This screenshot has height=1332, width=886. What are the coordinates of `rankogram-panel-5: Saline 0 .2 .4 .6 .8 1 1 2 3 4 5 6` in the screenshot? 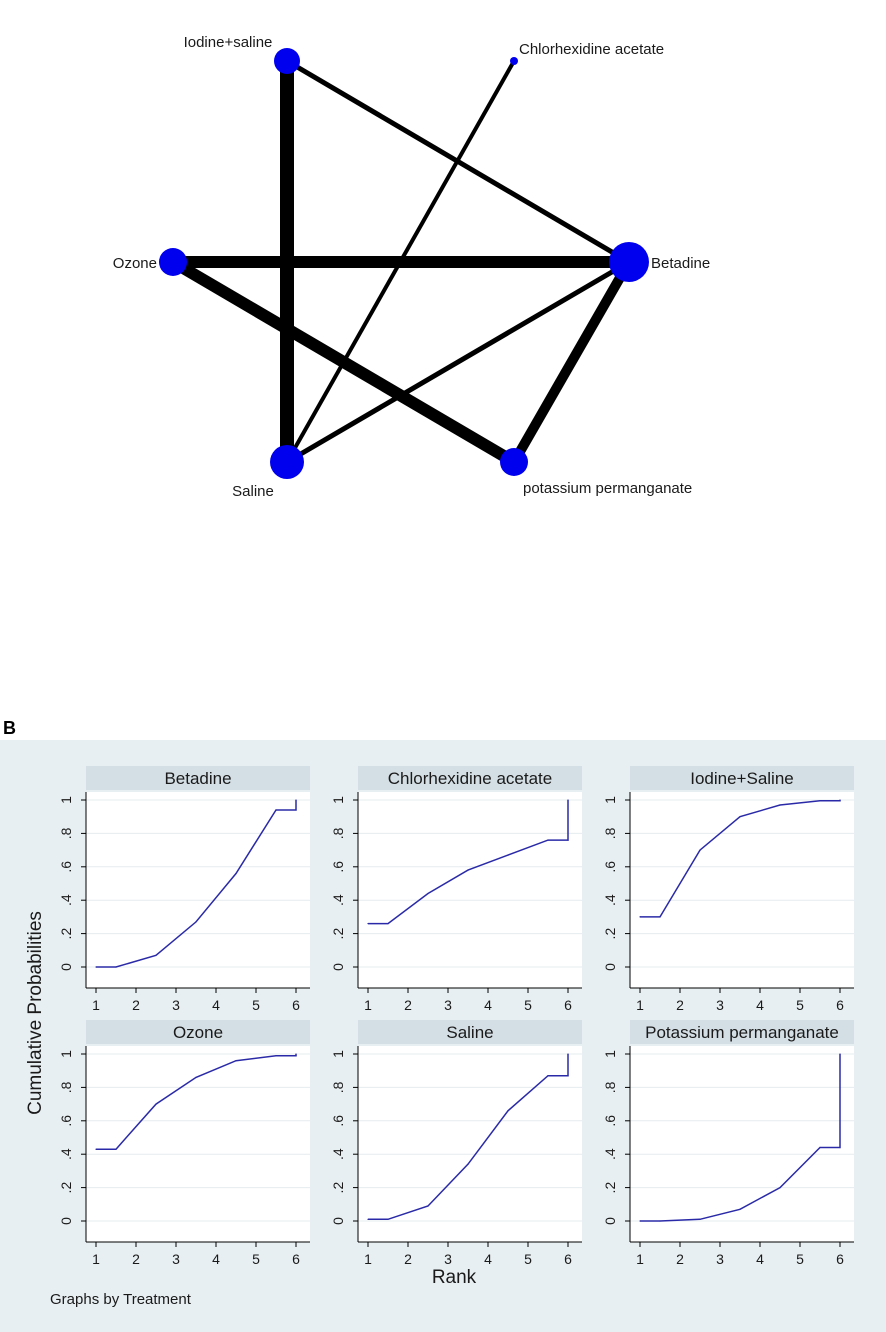 It's located at (456, 1143).